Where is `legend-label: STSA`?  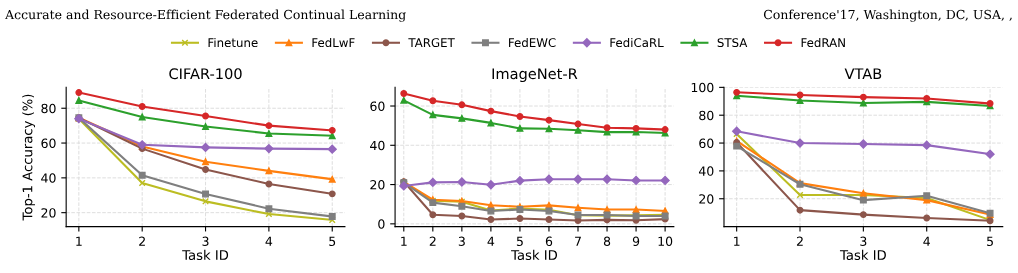
legend-label: STSA is located at coordinates (732, 43).